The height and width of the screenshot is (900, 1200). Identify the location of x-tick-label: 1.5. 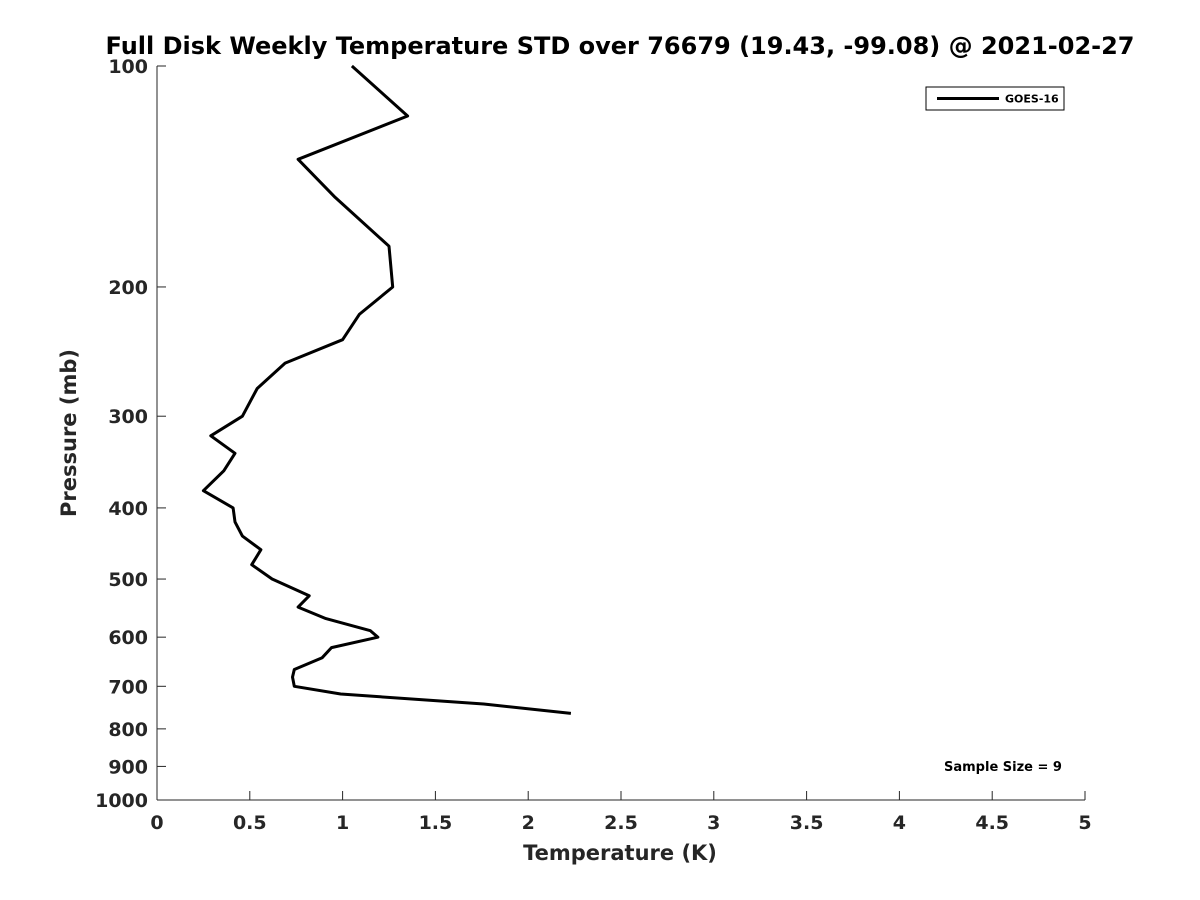
(436, 823).